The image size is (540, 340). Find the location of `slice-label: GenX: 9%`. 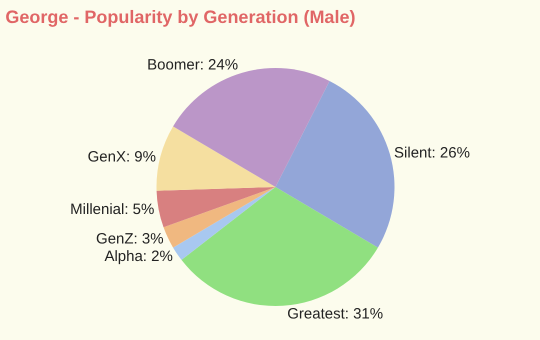

slice-label: GenX: 9% is located at coordinates (122, 157).